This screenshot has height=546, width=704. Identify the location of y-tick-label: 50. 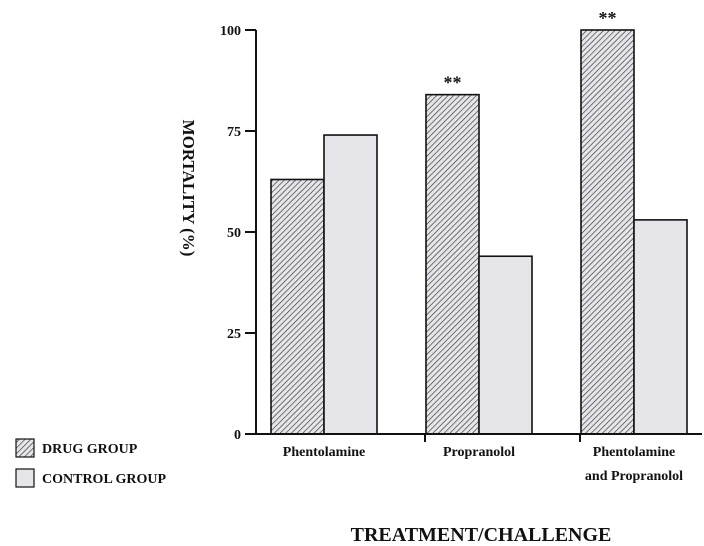
(234, 233).